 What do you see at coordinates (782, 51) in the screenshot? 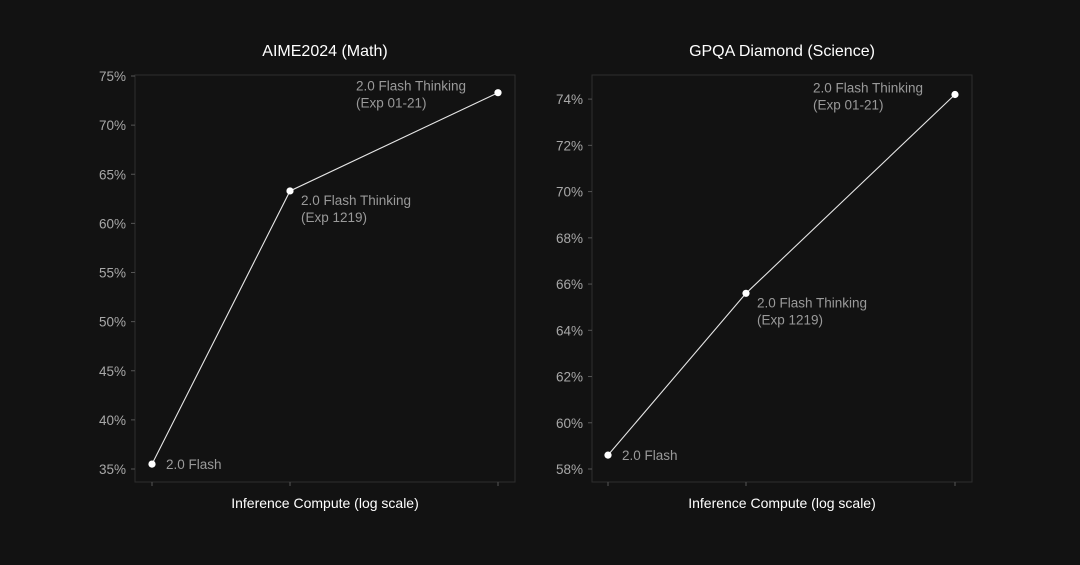
I see `chart-title: GPQA Diamond (Science)` at bounding box center [782, 51].